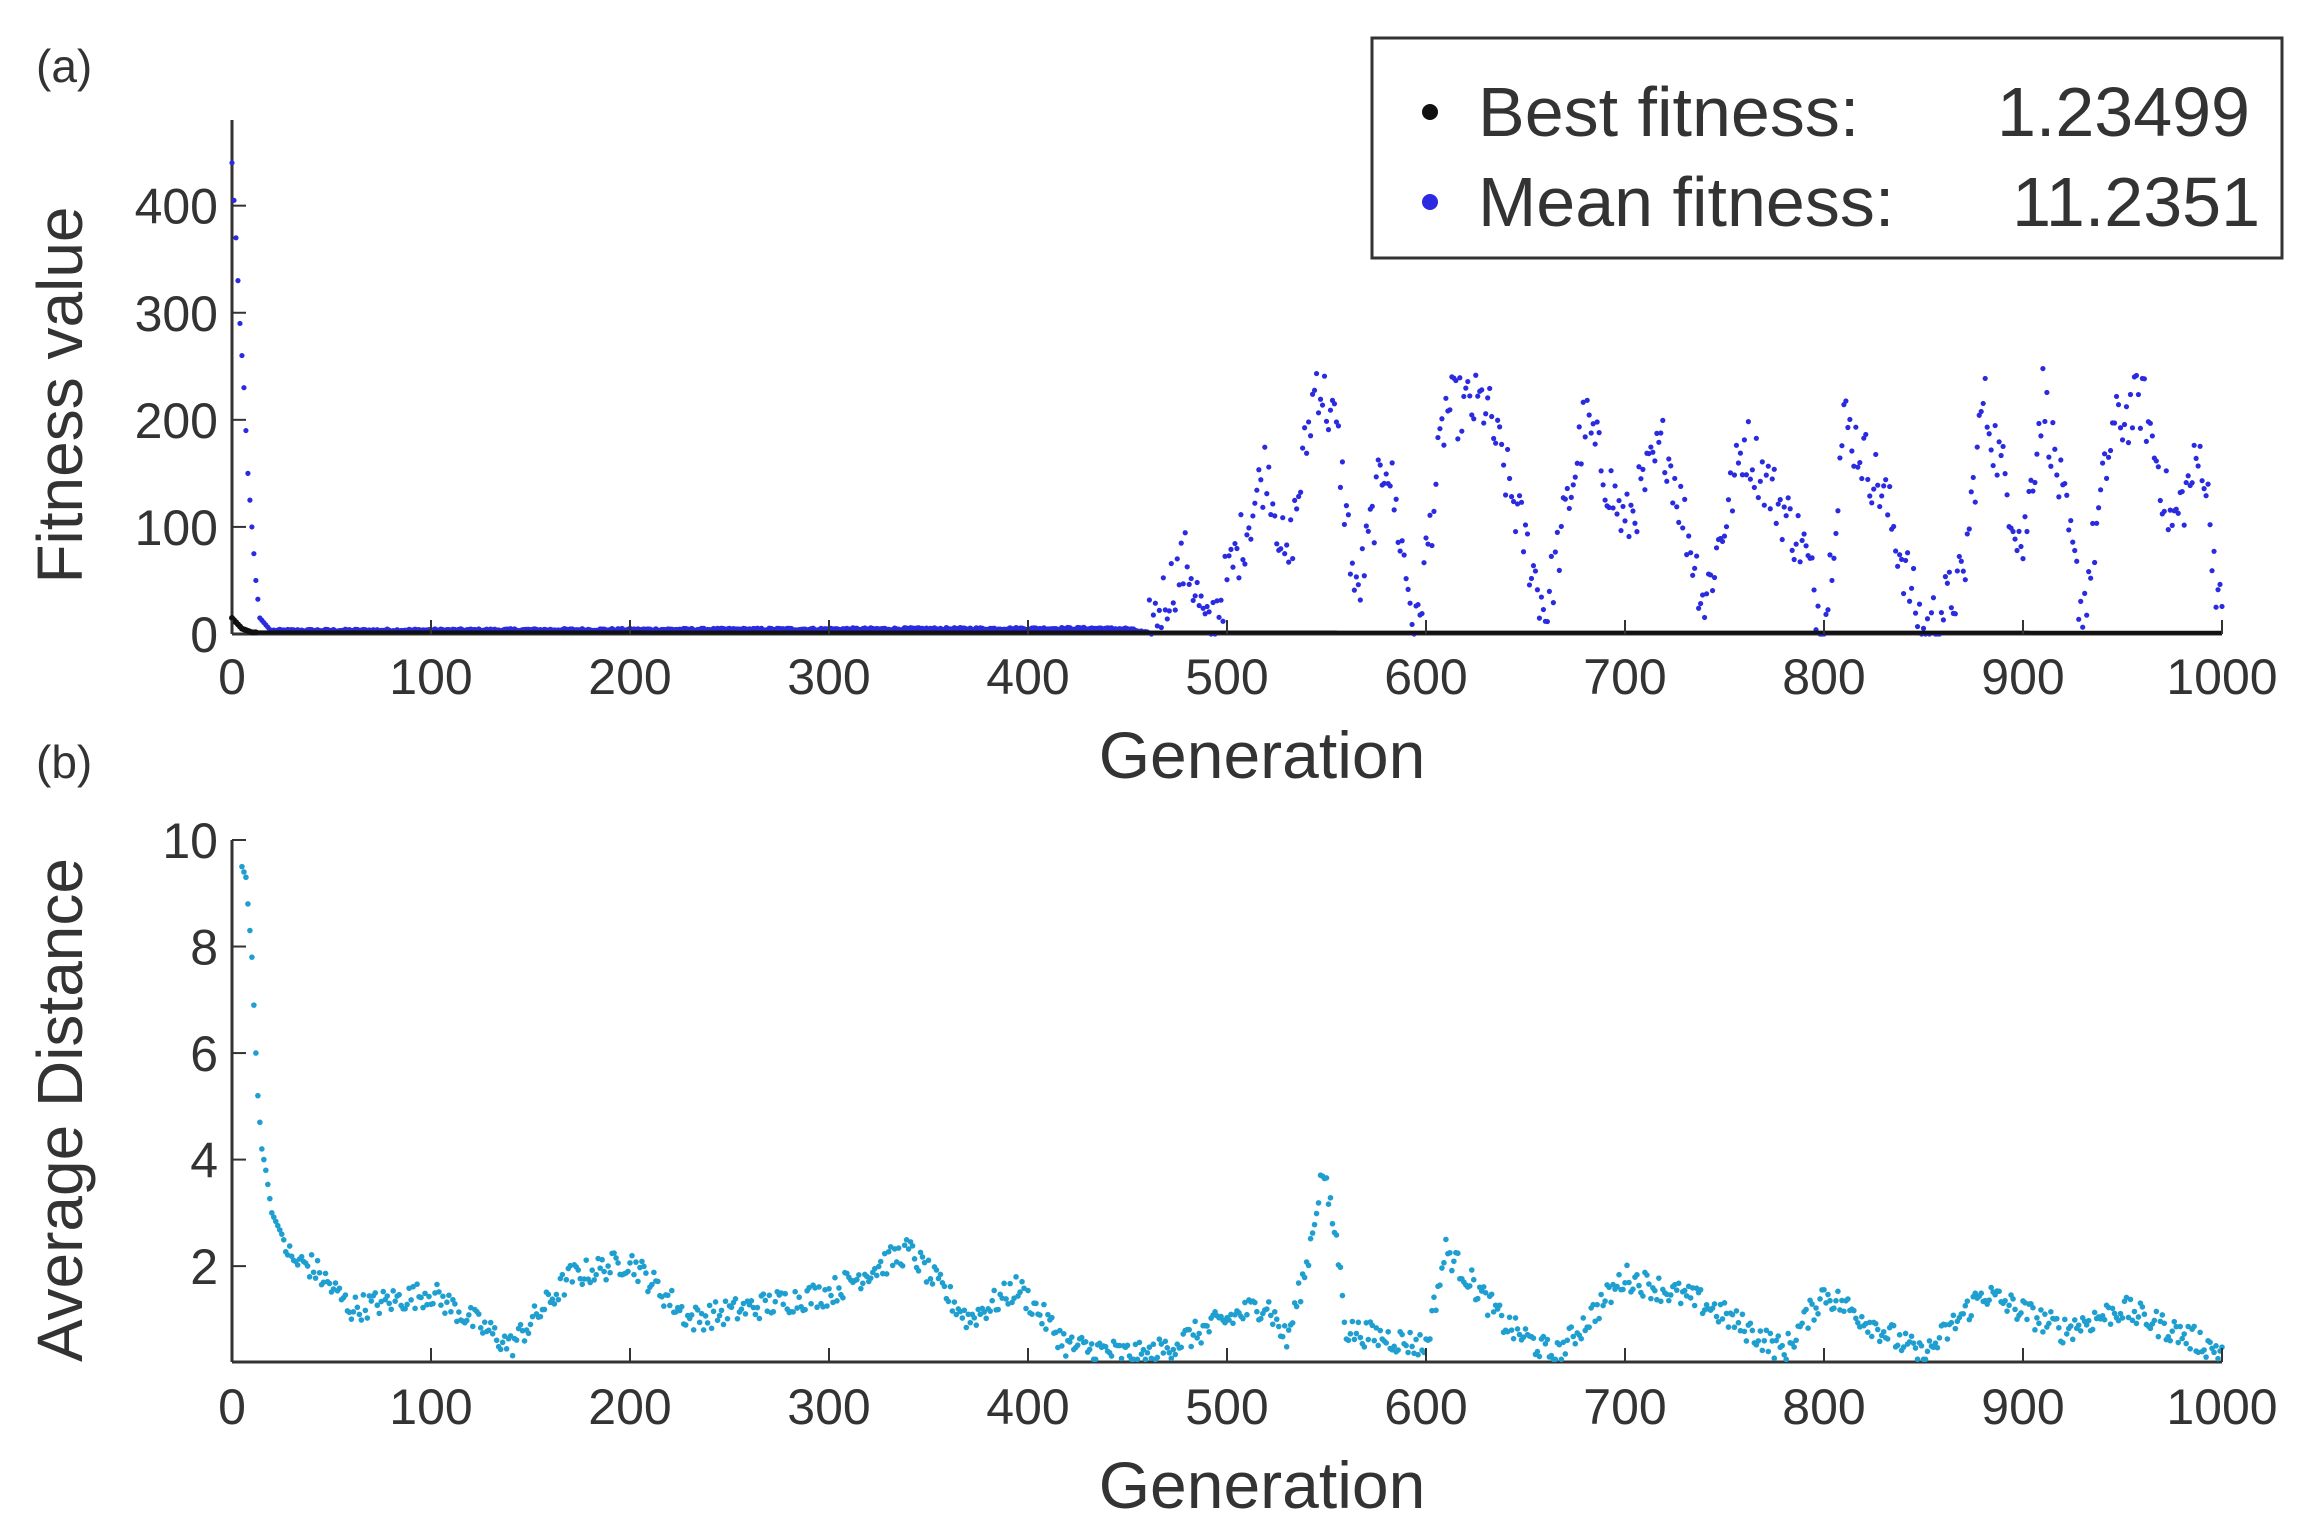 This screenshot has width=2308, height=1536. Describe the element at coordinates (2136, 202) in the screenshot. I see `legend-mean-value: 11.2351` at that location.